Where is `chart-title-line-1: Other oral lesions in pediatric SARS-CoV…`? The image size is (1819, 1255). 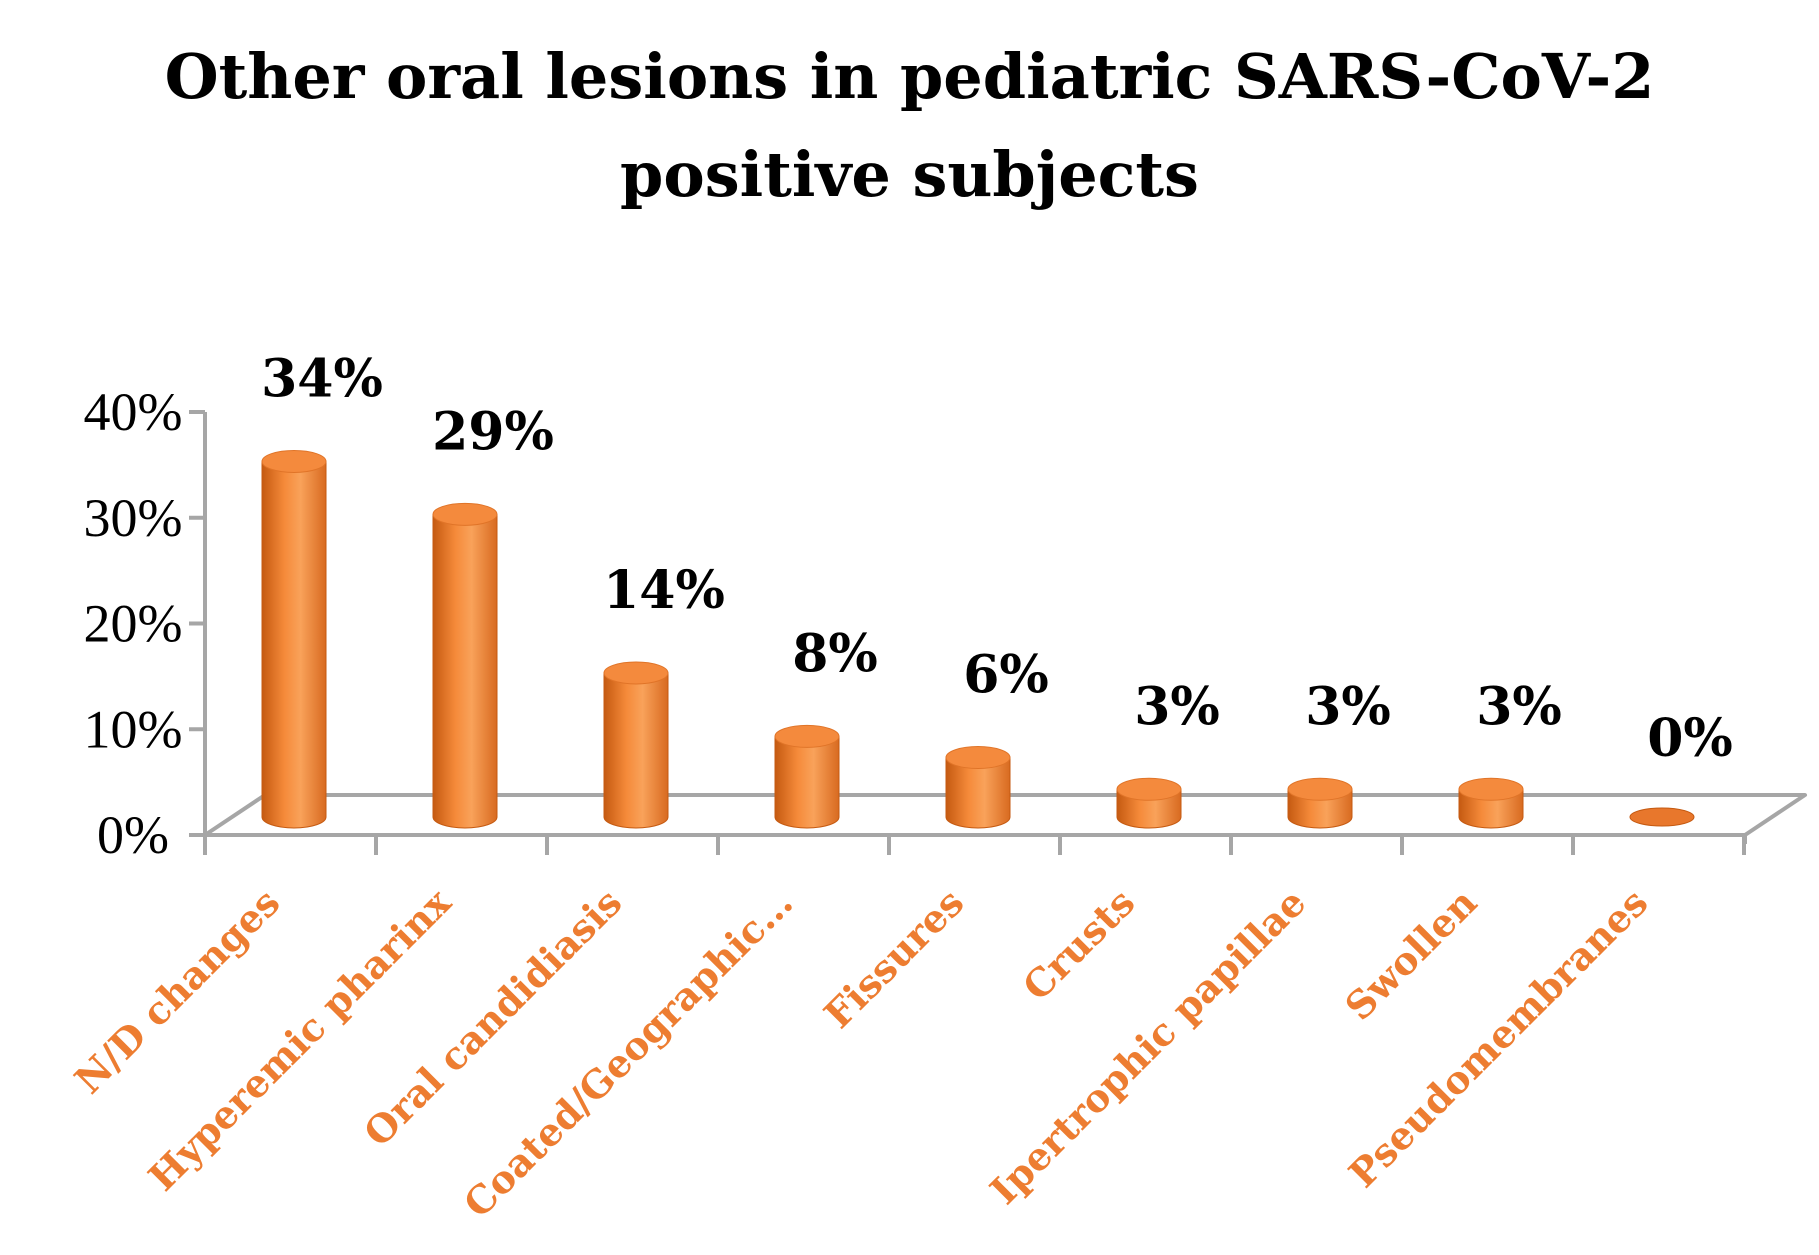 chart-title-line-1: Other oral lesions in pediatric SARS-CoV… is located at coordinates (909, 76).